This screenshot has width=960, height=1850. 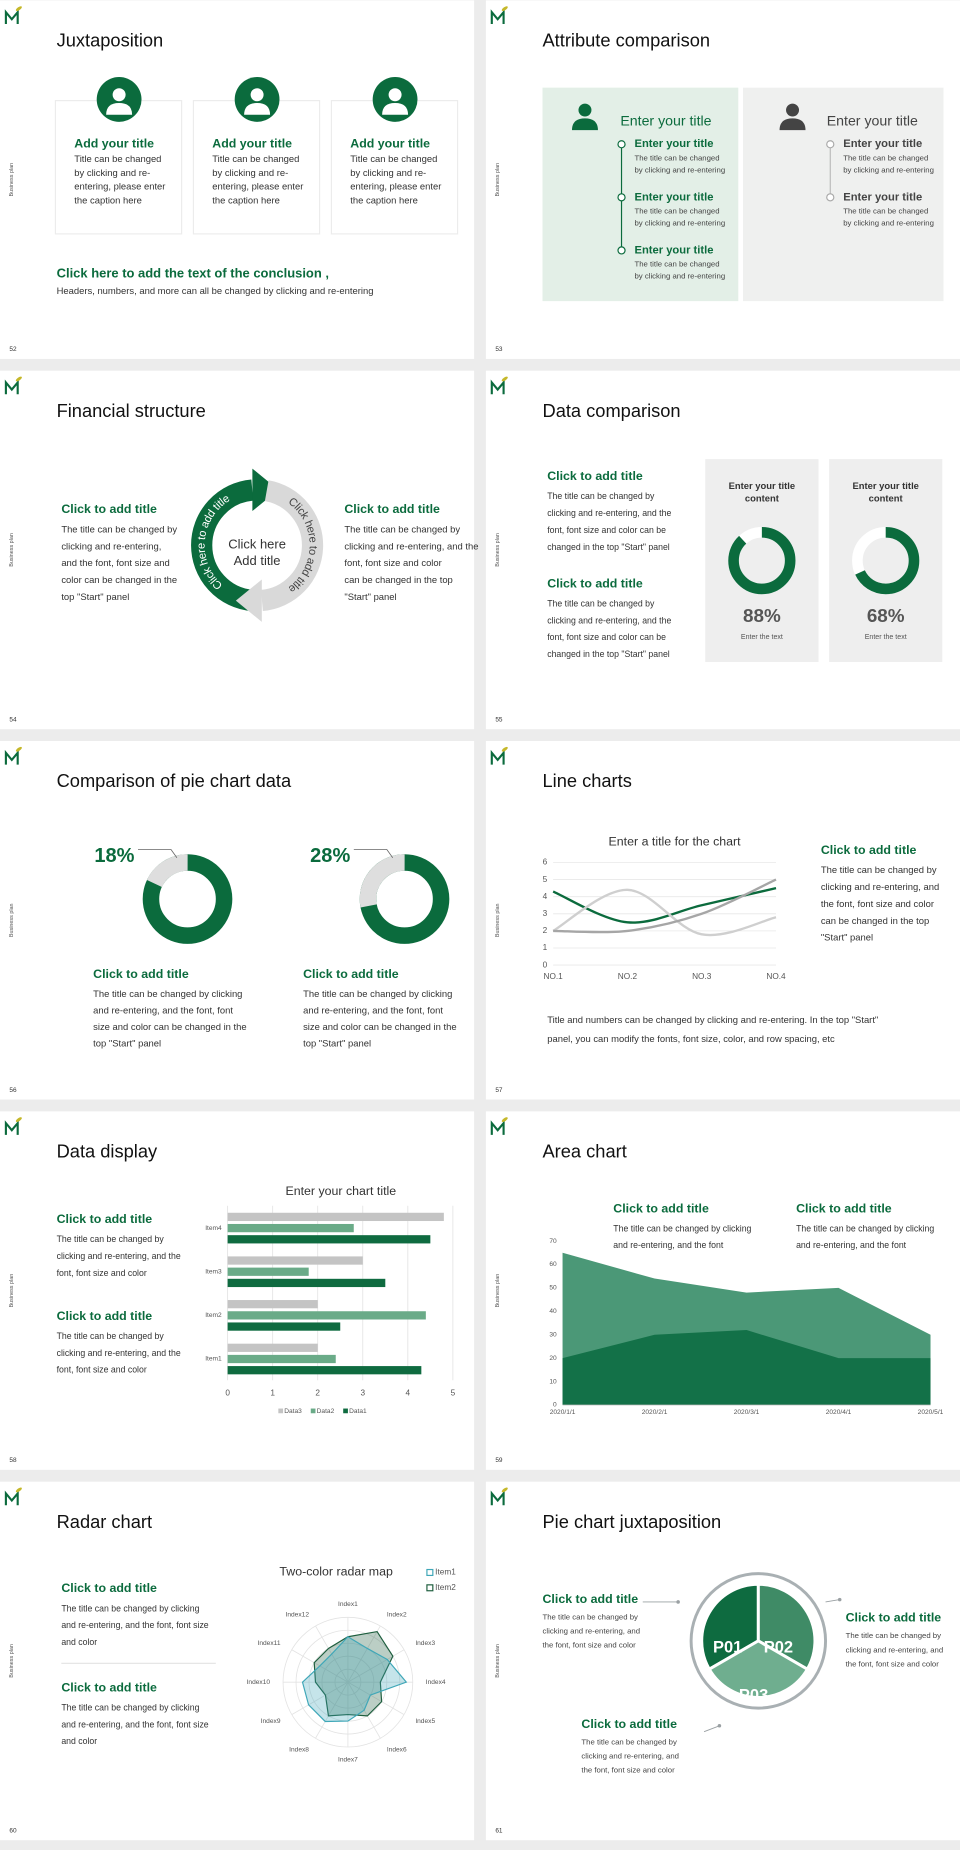 What do you see at coordinates (117, 158) in the screenshot?
I see `body-text: Title can be changed` at bounding box center [117, 158].